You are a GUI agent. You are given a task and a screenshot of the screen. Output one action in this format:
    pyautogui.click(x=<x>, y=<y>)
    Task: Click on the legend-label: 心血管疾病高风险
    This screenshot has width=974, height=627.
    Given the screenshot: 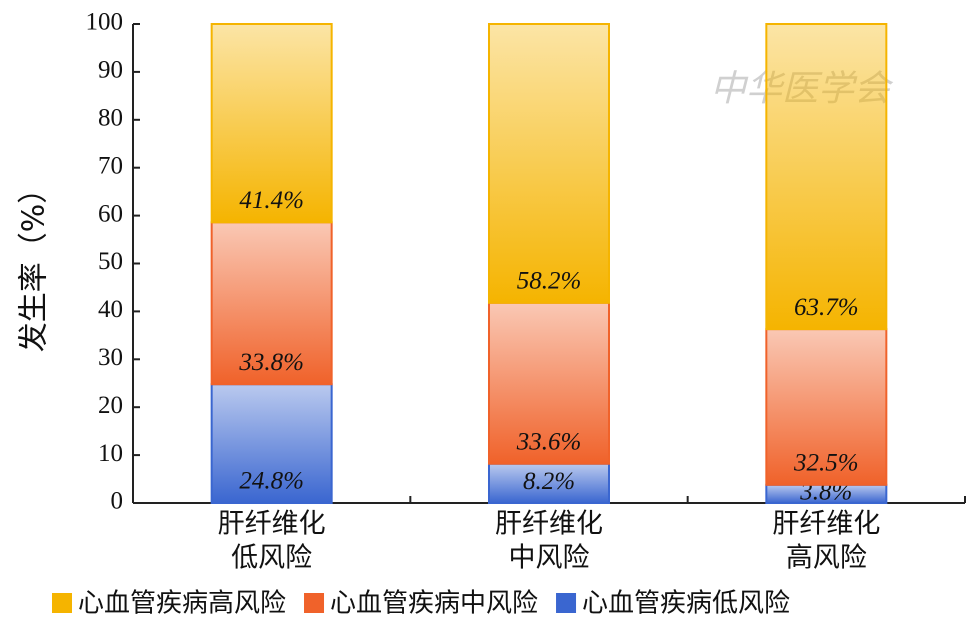 What is the action you would take?
    pyautogui.click(x=182, y=604)
    